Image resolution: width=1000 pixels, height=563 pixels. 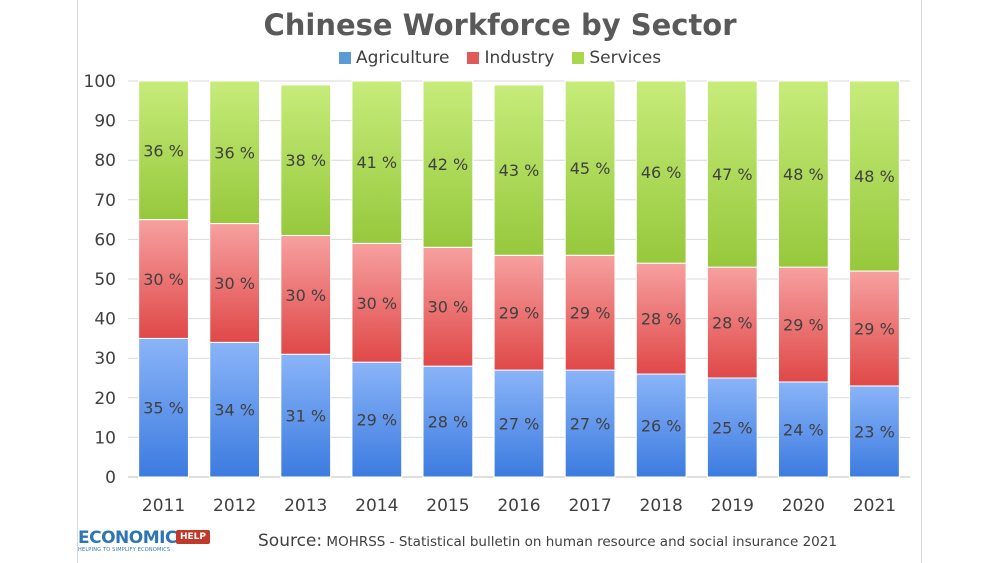 I want to click on x-tick-label: 2015, so click(x=447, y=506).